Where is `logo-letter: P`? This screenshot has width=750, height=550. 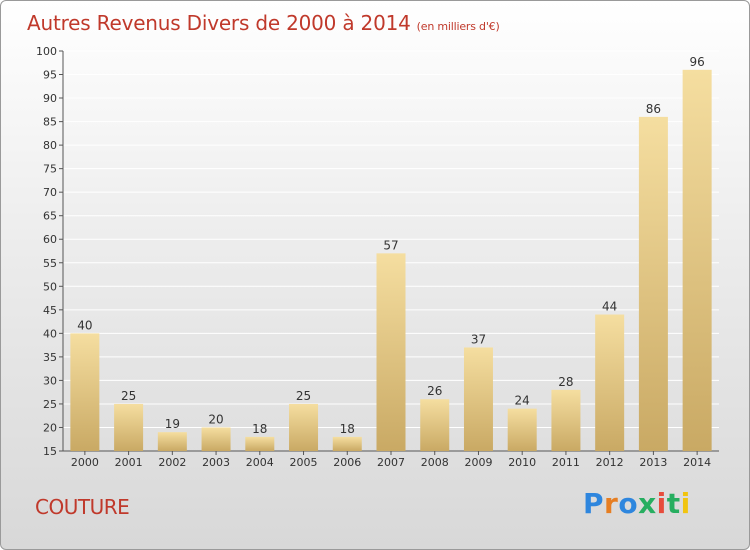 logo-letter: P is located at coordinates (594, 503).